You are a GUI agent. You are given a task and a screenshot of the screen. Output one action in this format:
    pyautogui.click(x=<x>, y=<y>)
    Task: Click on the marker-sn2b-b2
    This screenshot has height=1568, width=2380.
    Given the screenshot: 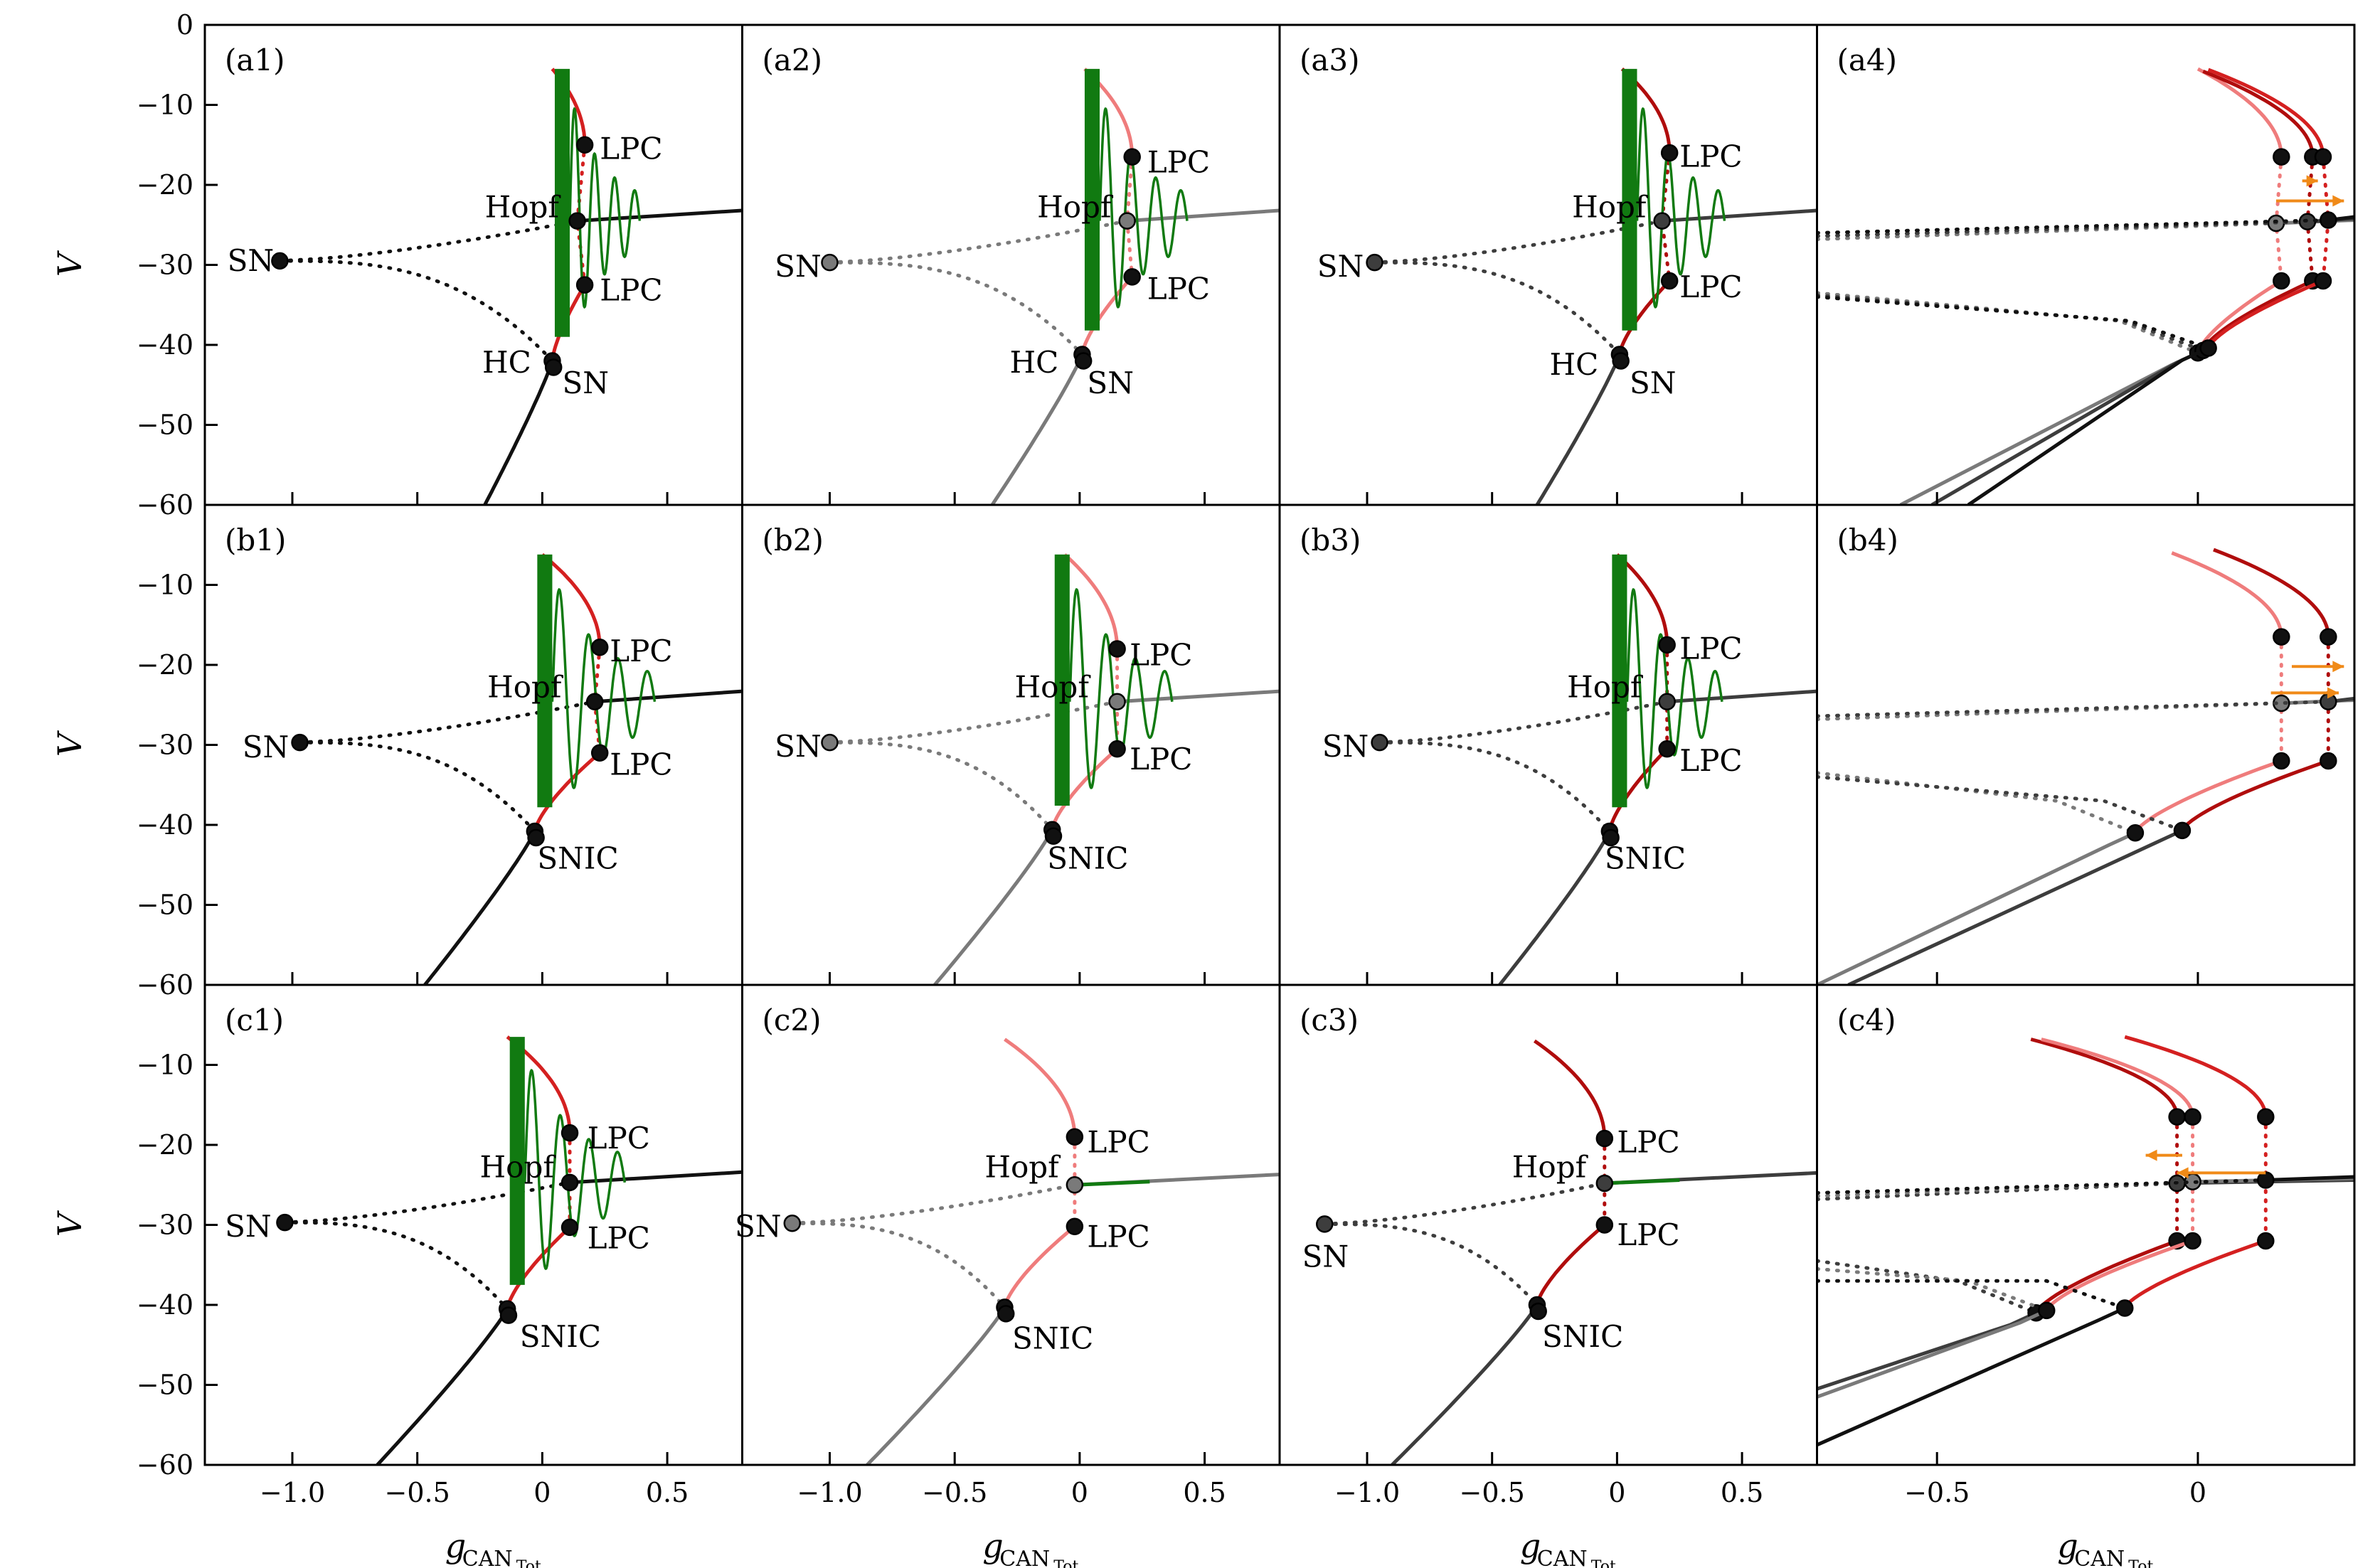 What is the action you would take?
    pyautogui.click(x=1053, y=836)
    